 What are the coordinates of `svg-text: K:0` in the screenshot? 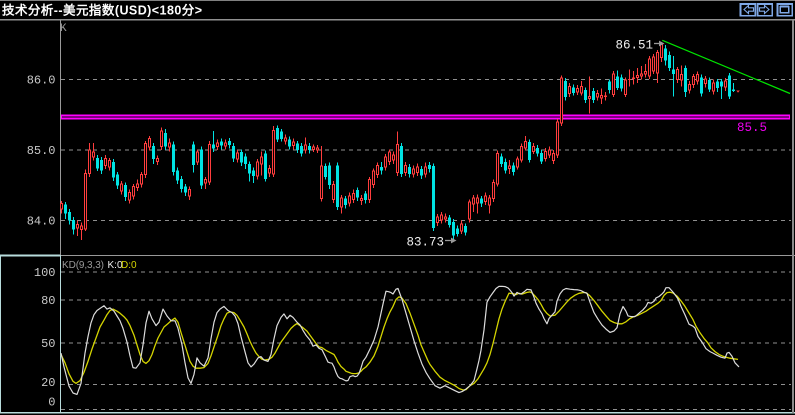 It's located at (115, 265).